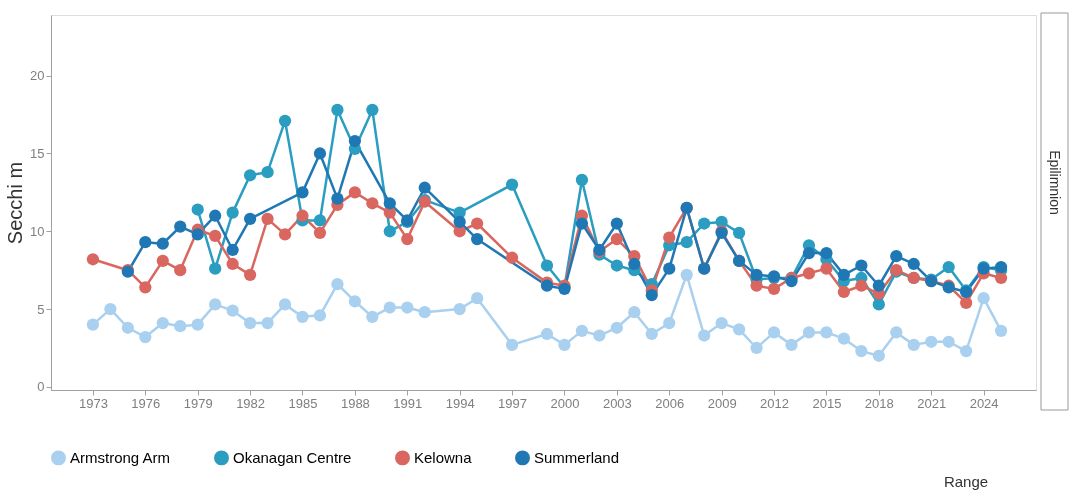  Describe the element at coordinates (37, 153) in the screenshot. I see `y-tick-label: 15` at that location.